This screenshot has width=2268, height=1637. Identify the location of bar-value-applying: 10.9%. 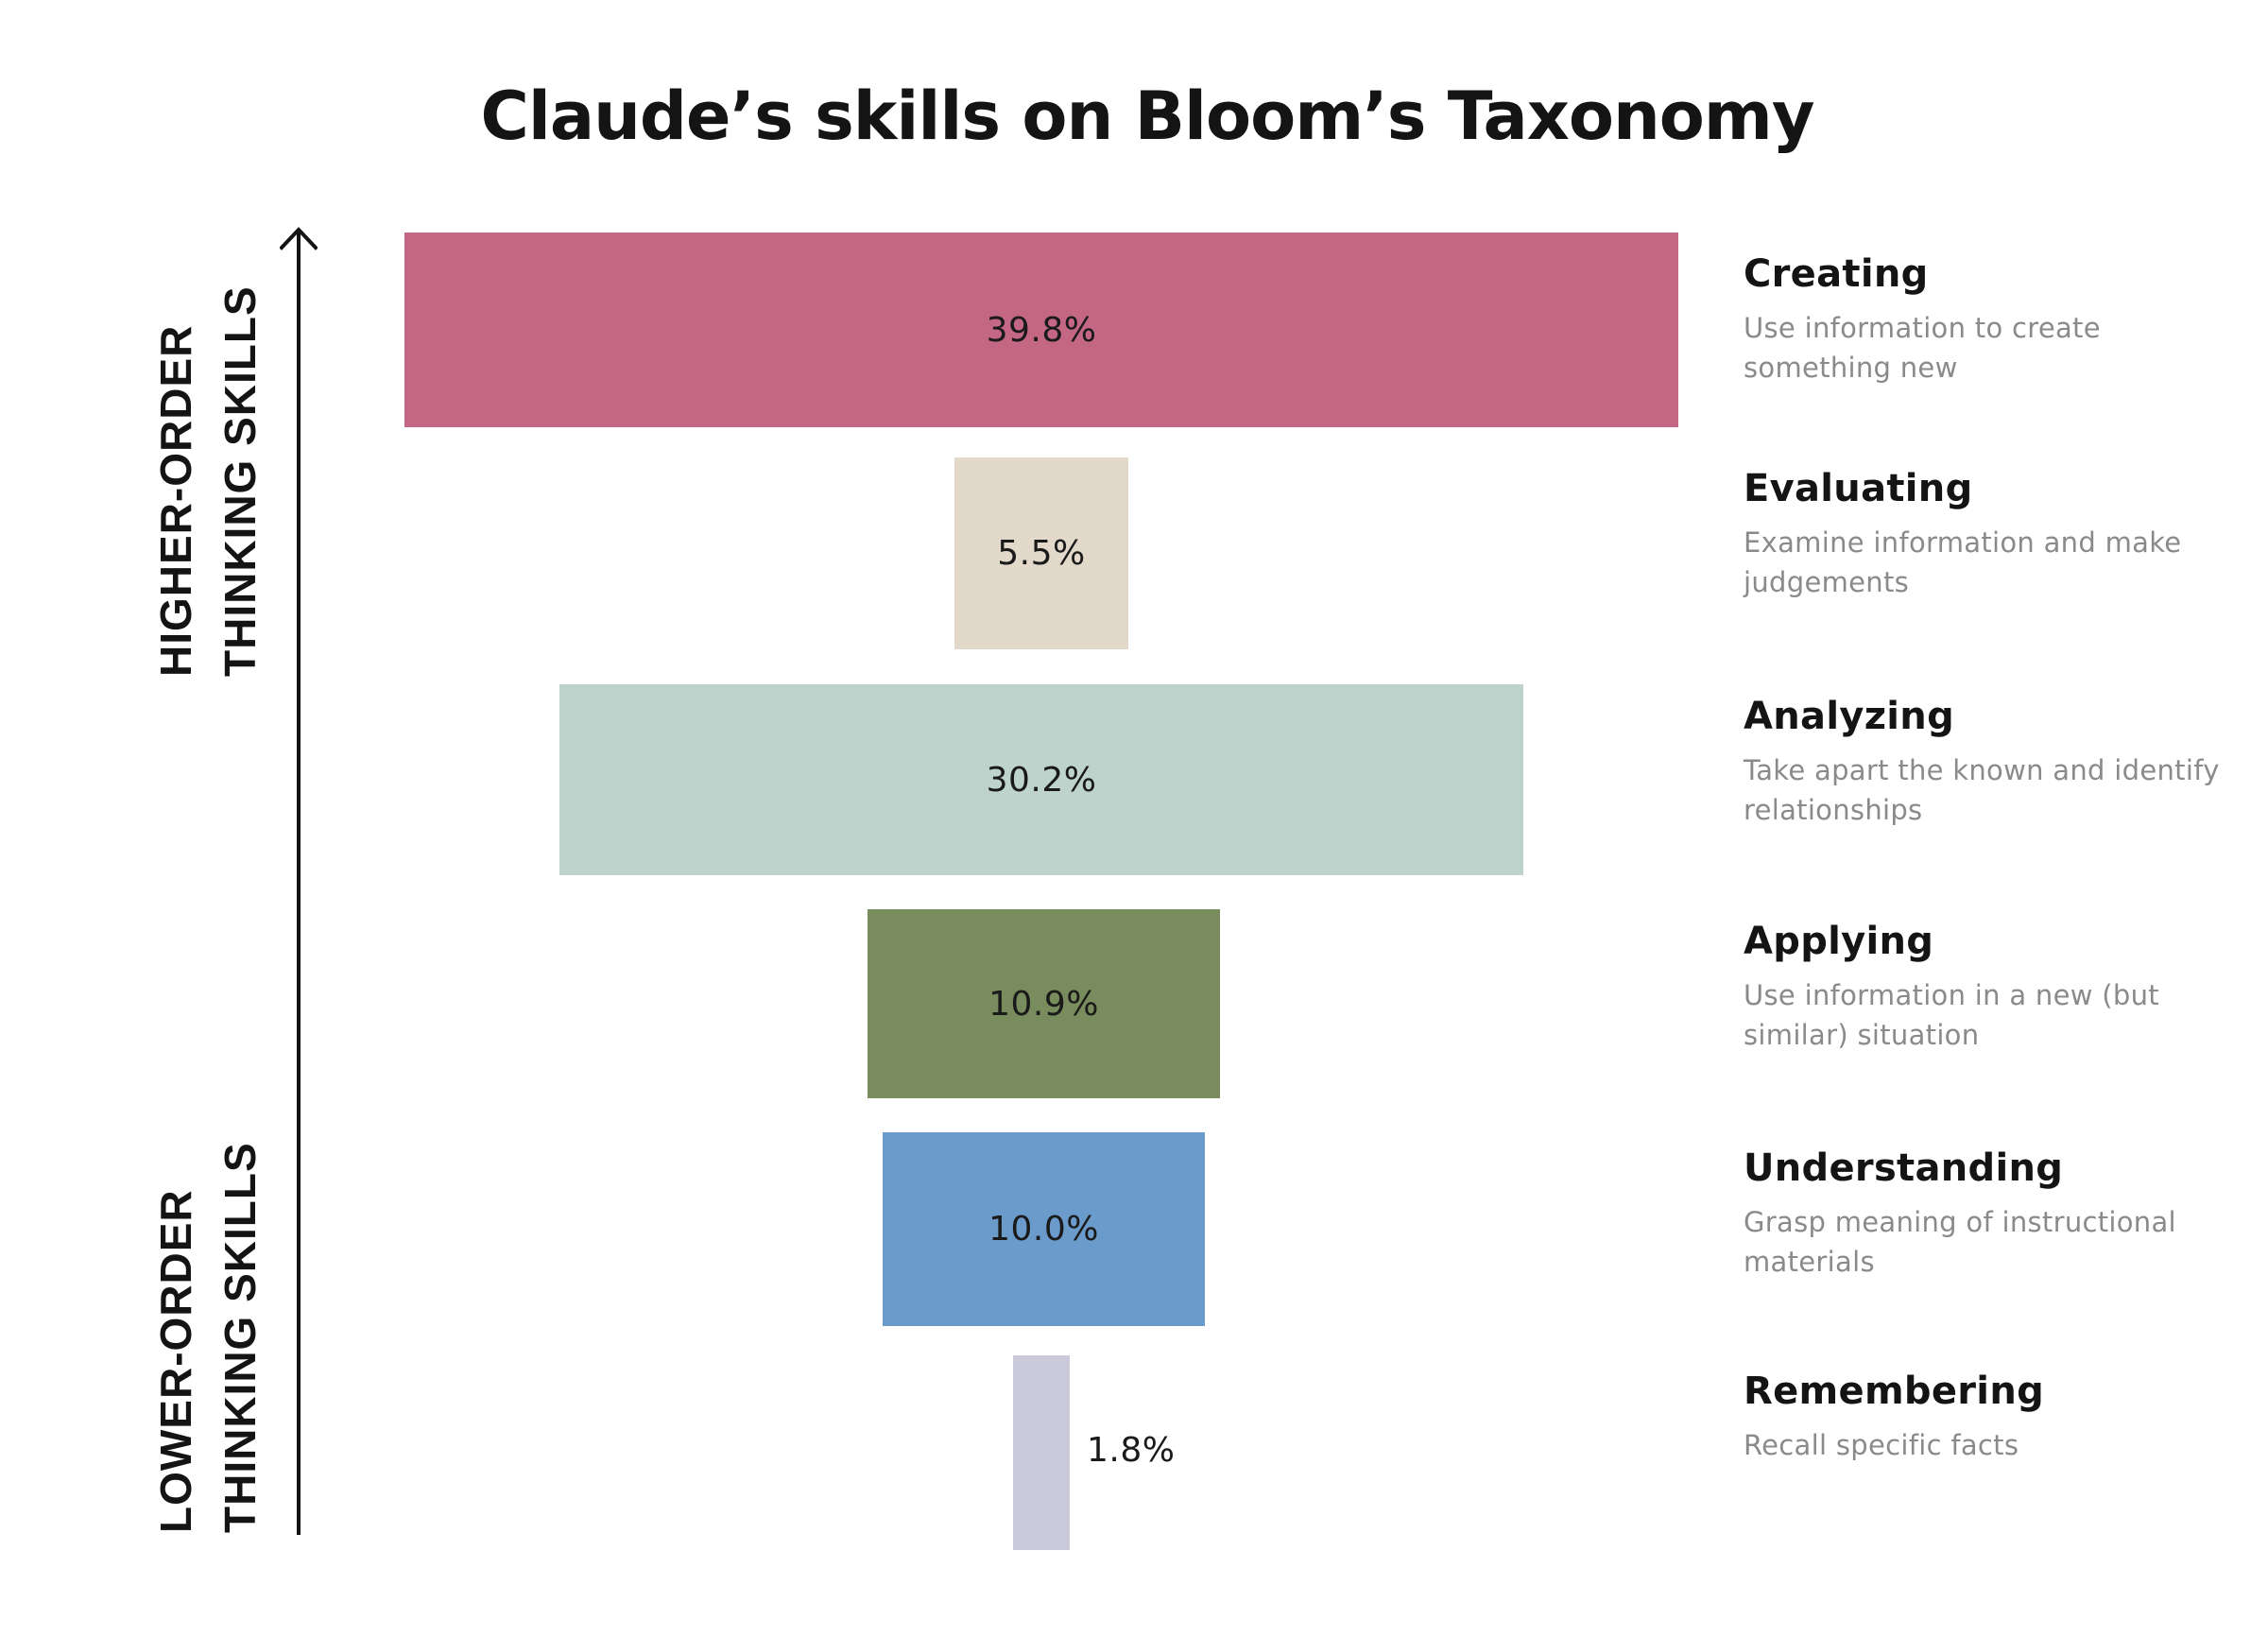
(1043, 1004).